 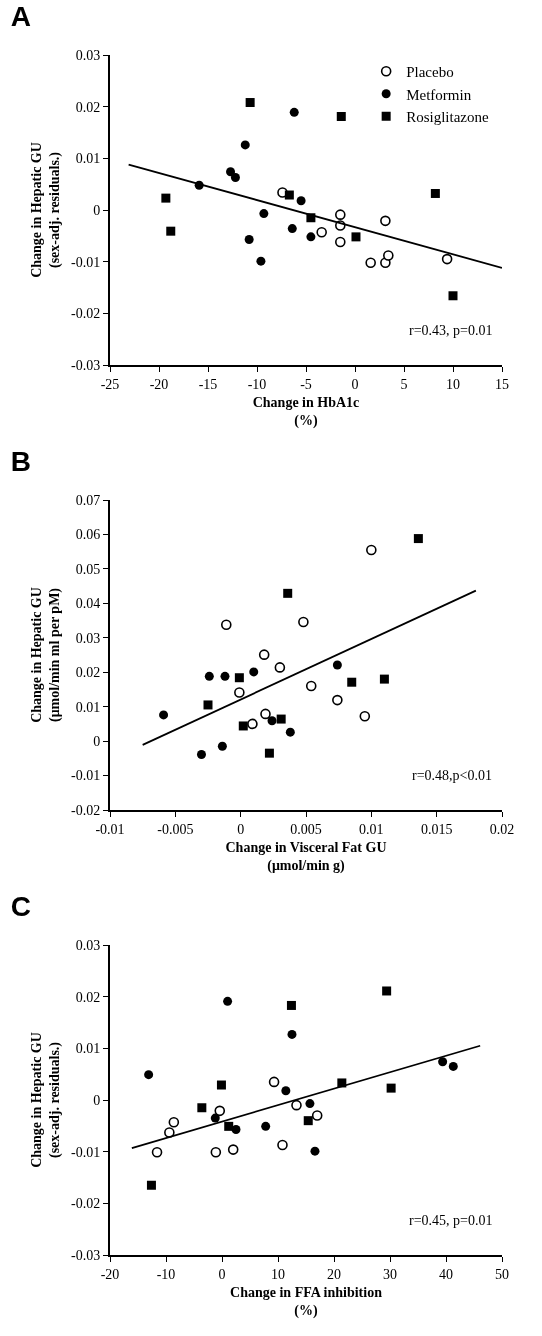 I want to click on x-tick-label: 5, so click(x=404, y=384).